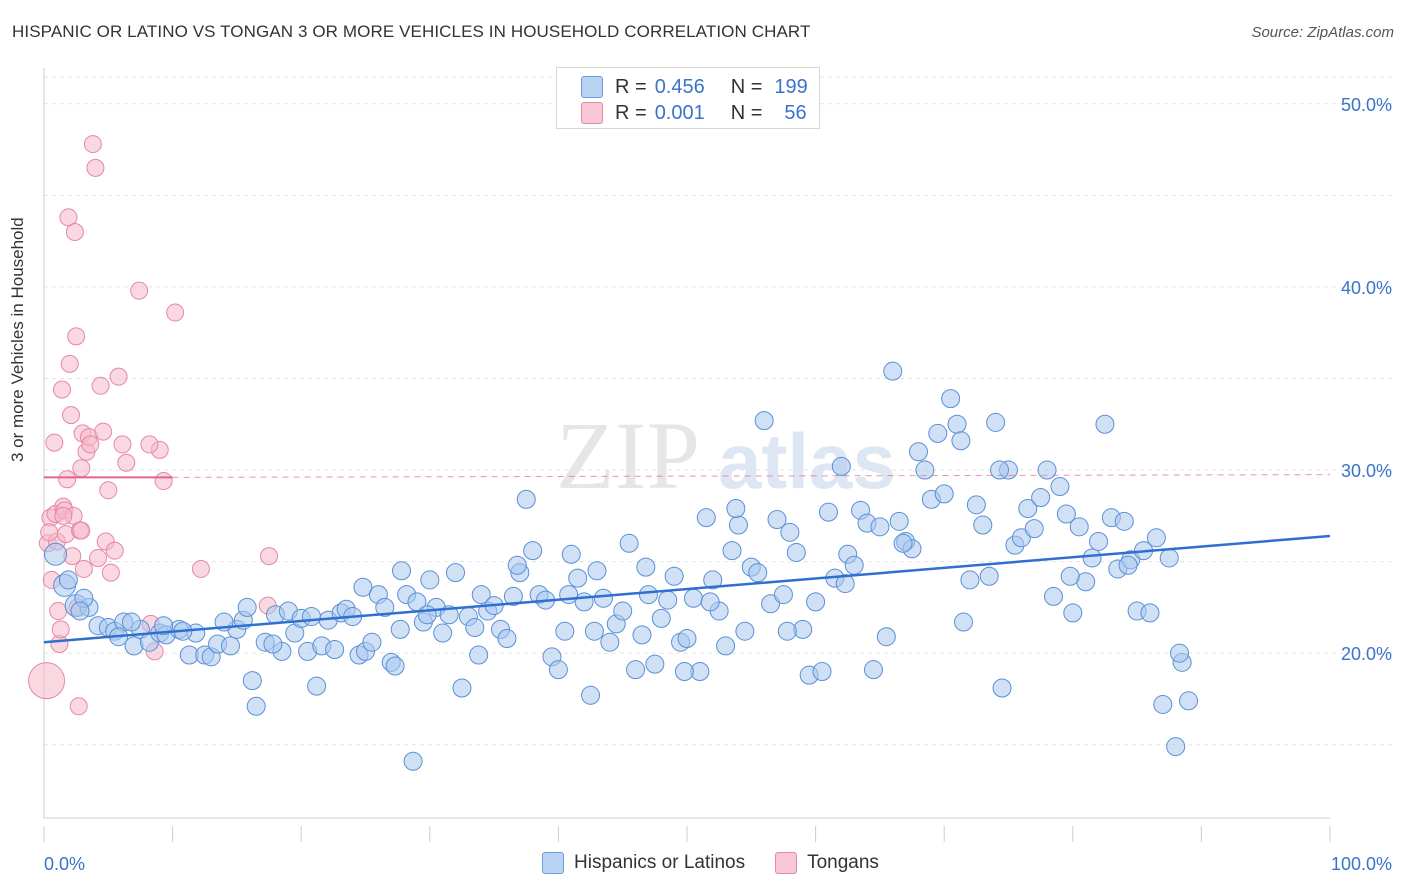 This screenshot has width=1406, height=892. Describe the element at coordinates (795, 112) in the screenshot. I see `legend-n-value: 56` at that location.